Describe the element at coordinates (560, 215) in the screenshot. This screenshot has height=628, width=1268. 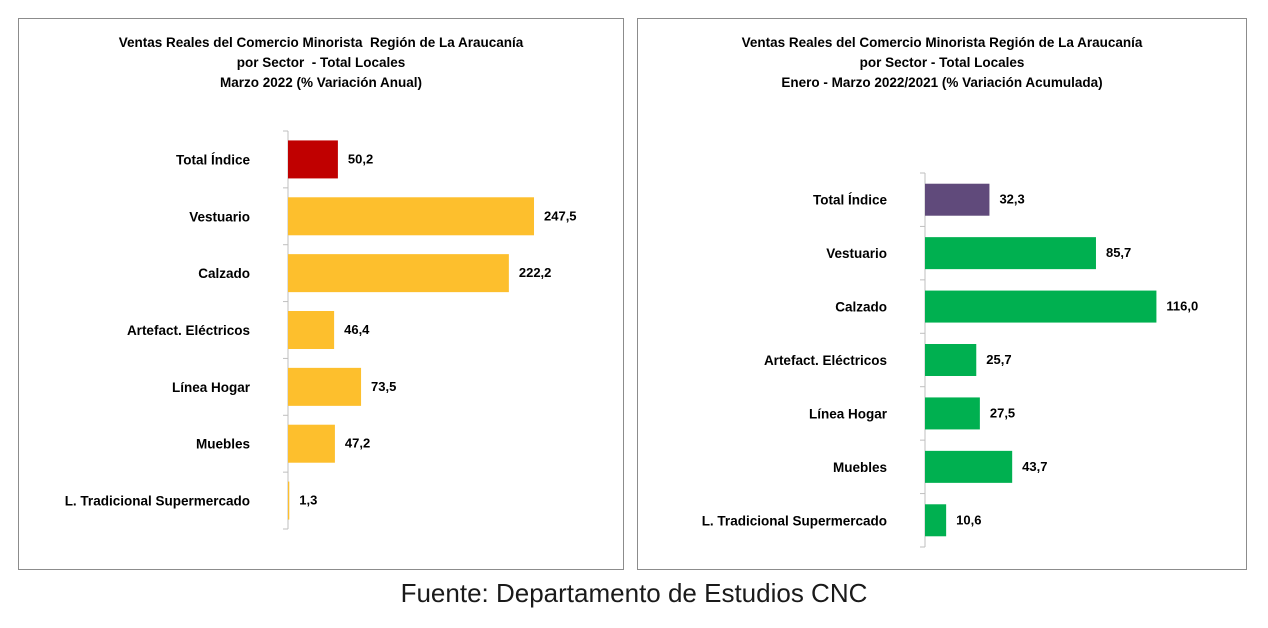
I see `data-label: 247,5` at that location.